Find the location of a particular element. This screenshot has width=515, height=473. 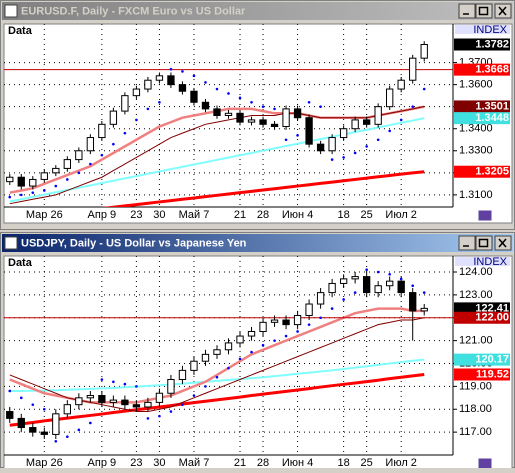

y-tick-label: 1.3600 is located at coordinates (476, 85).